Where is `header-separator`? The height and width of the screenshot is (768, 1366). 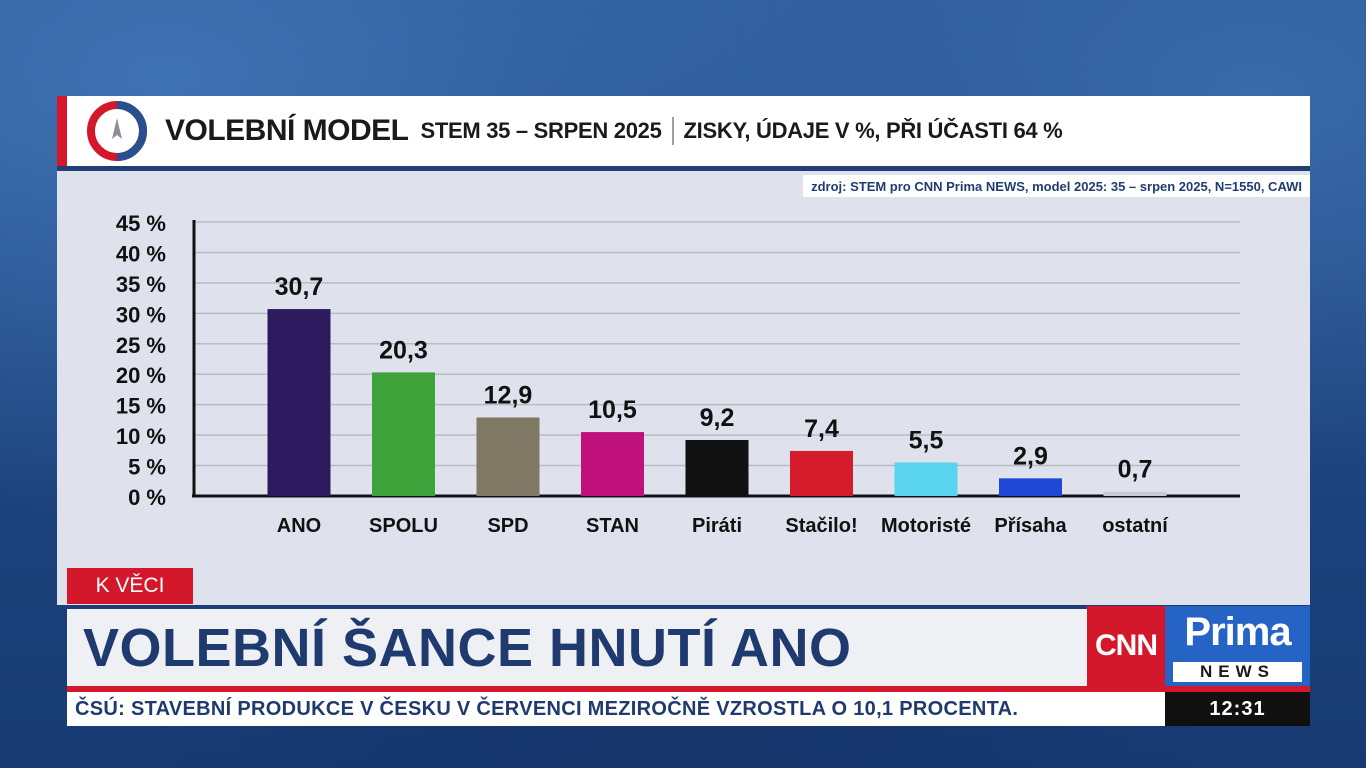 header-separator is located at coordinates (672, 131).